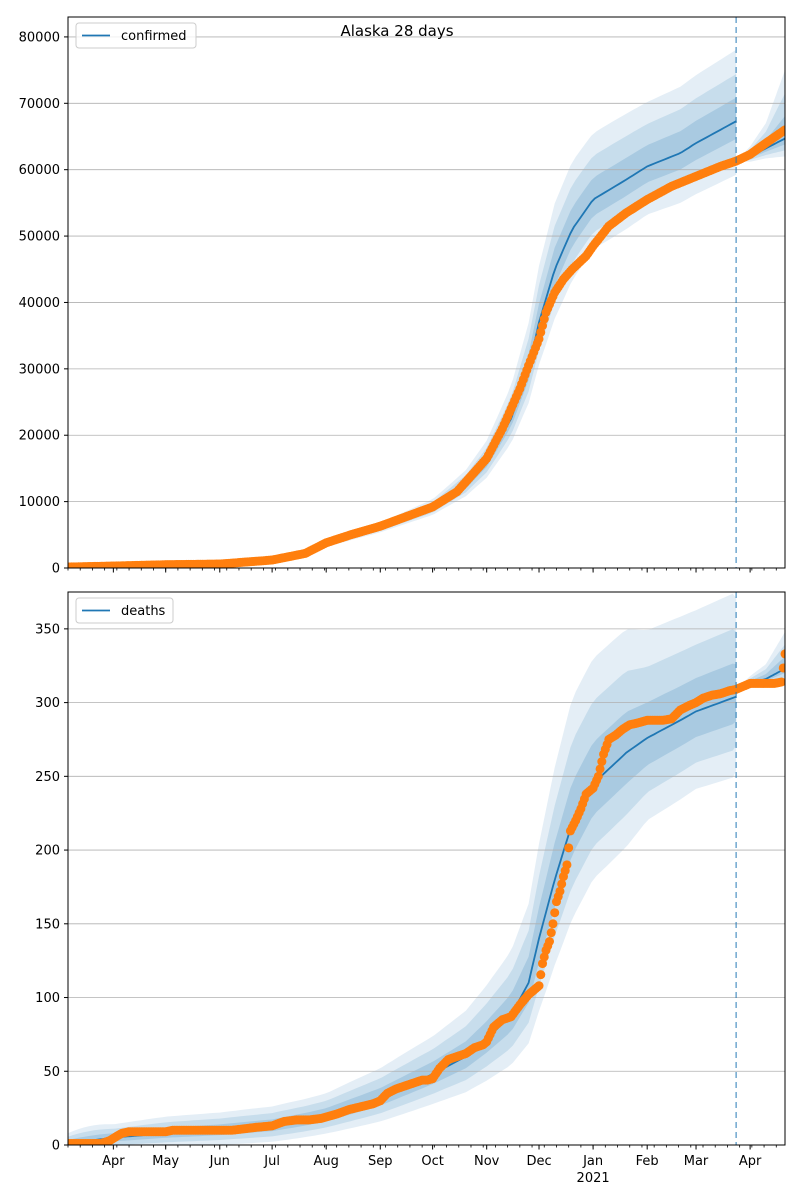 The height and width of the screenshot is (1200, 800). Describe the element at coordinates (56, 1146) in the screenshot. I see `deaths-y-tick-label: 0` at that location.